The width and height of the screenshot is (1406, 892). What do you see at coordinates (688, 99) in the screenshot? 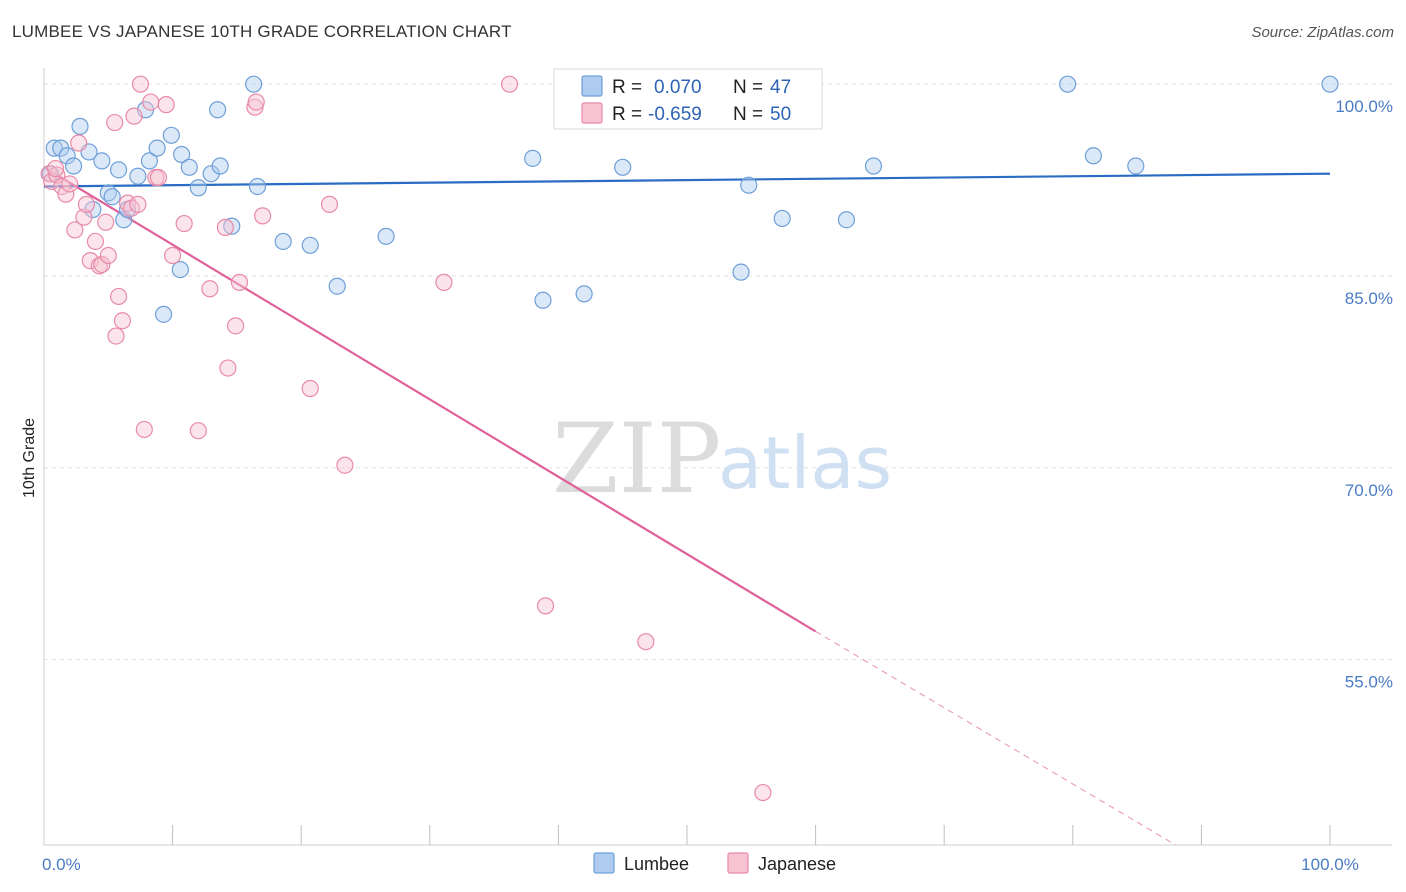
I see `correlation-legend: R = 0.070 N = 47 R = -0.659 N = 50` at bounding box center [688, 99].